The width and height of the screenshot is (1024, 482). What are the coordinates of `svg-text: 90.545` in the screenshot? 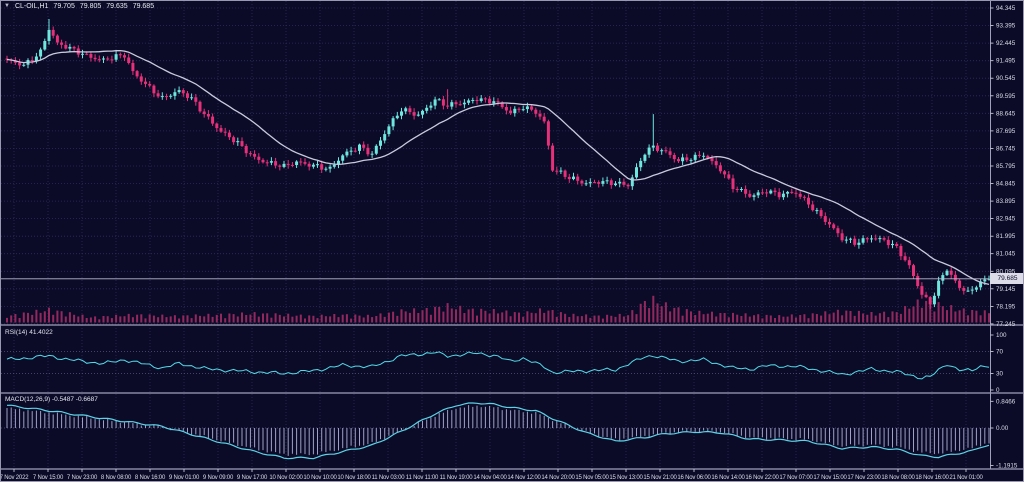 It's located at (1006, 78).